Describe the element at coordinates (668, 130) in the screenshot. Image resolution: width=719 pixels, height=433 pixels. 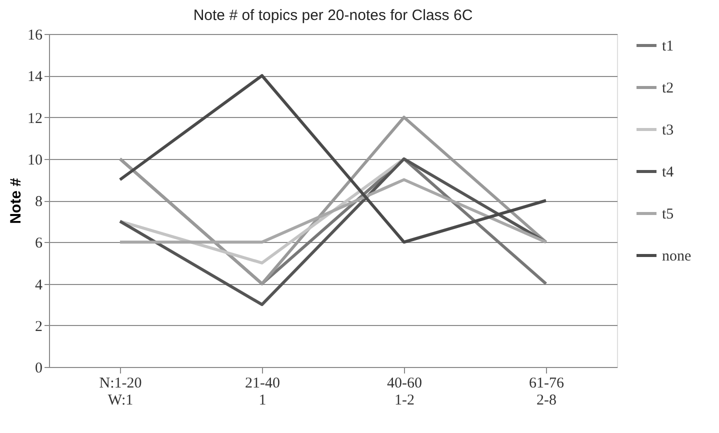
I see `legend-label: t3` at that location.